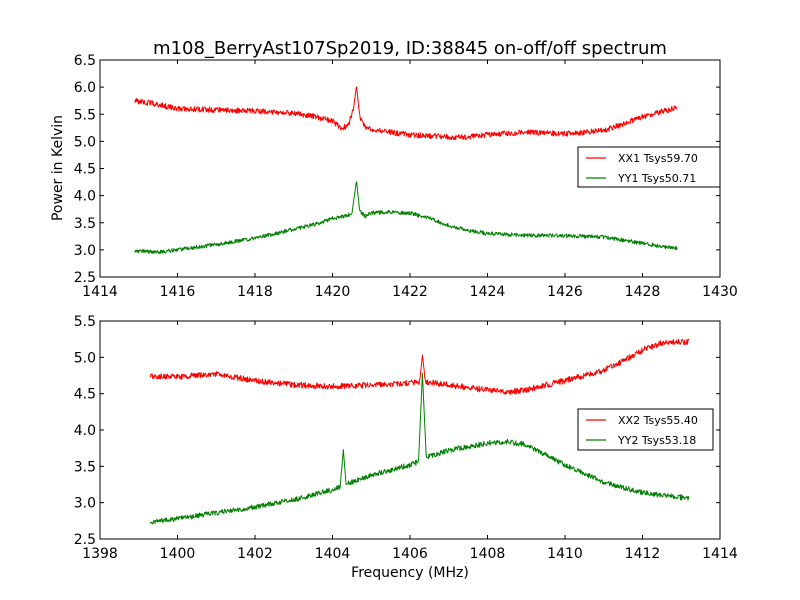 The height and width of the screenshot is (600, 800). Describe the element at coordinates (656, 440) in the screenshot. I see `legend-entry: YY2 Tsys53.18` at that location.